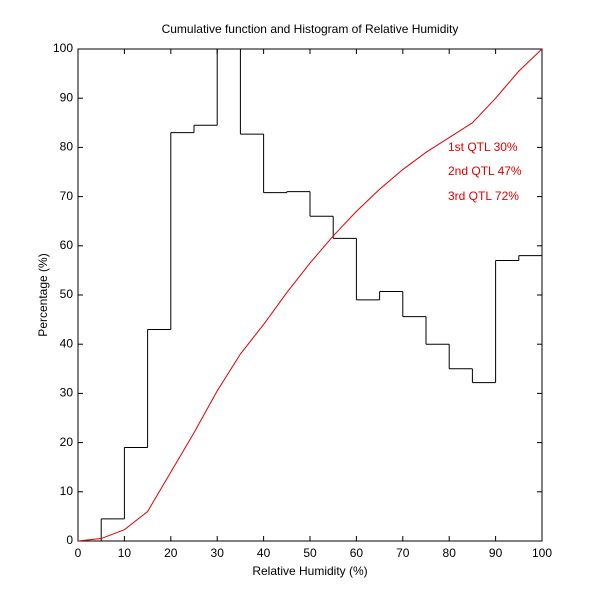 The image size is (600, 610). I want to click on y-tick-label: 50, so click(67, 294).